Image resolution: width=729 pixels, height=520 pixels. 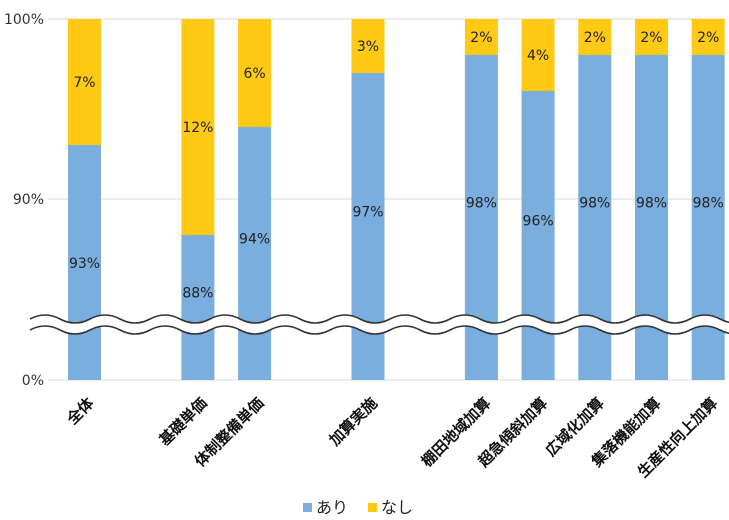 What do you see at coordinates (538, 222) in the screenshot?
I see `data-label-ari: 96%` at bounding box center [538, 222].